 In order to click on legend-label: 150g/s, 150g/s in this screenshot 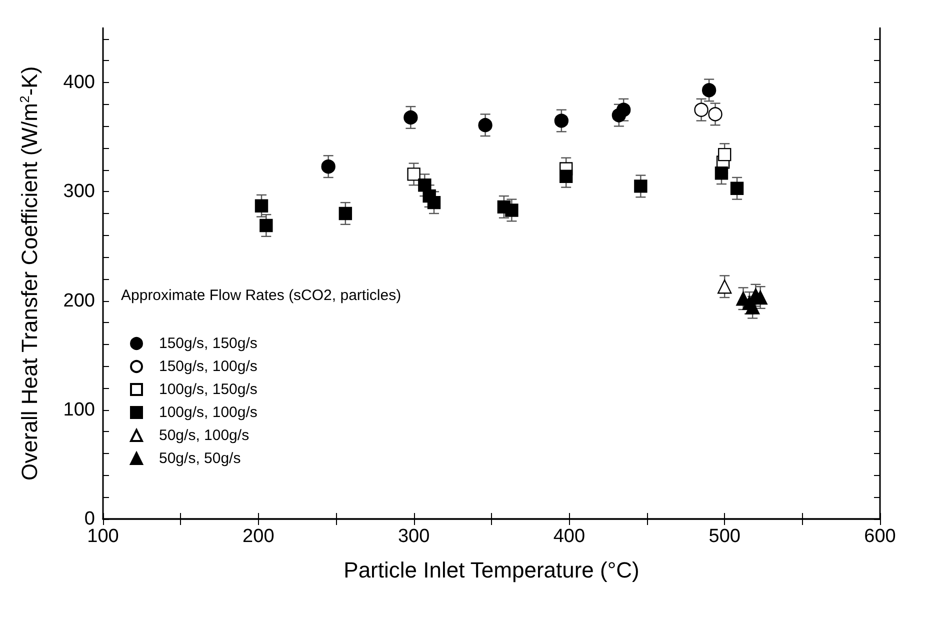, I will do `click(208, 343)`.